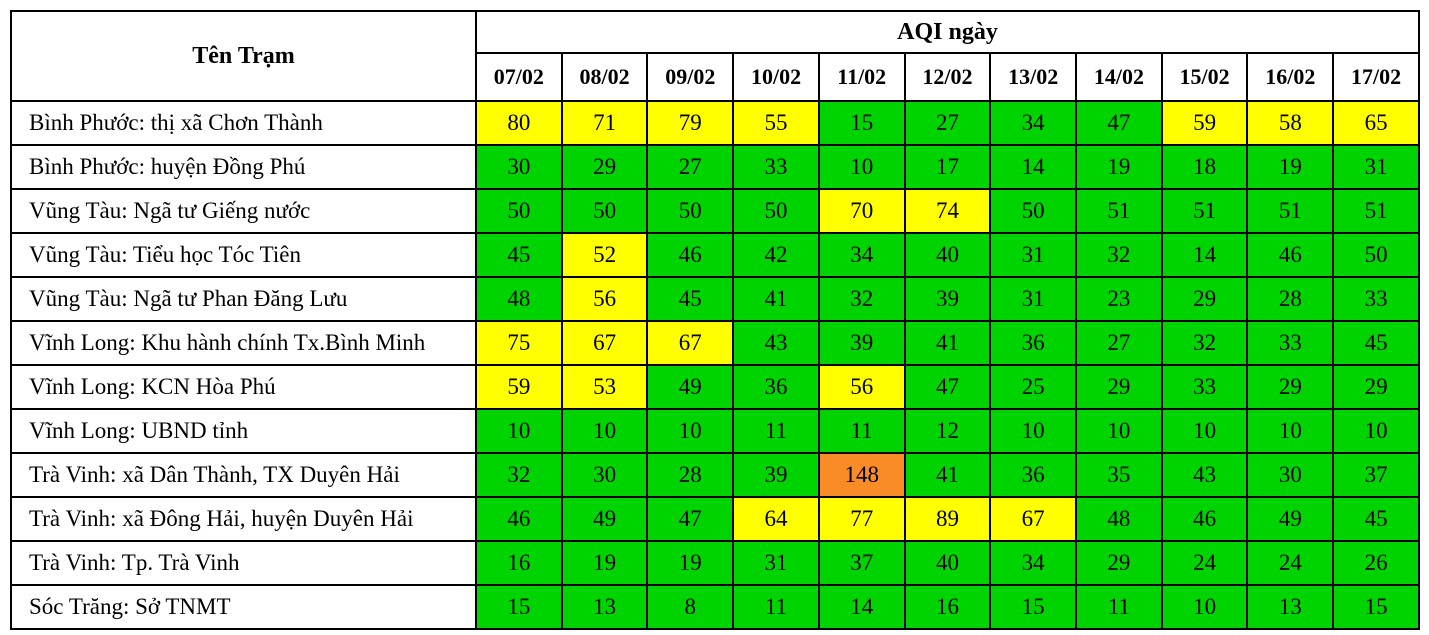 Image resolution: width=1429 pixels, height=635 pixels. I want to click on station-name-cell: Vũng Tàu: Ngã tư Giếng nước, so click(243, 211).